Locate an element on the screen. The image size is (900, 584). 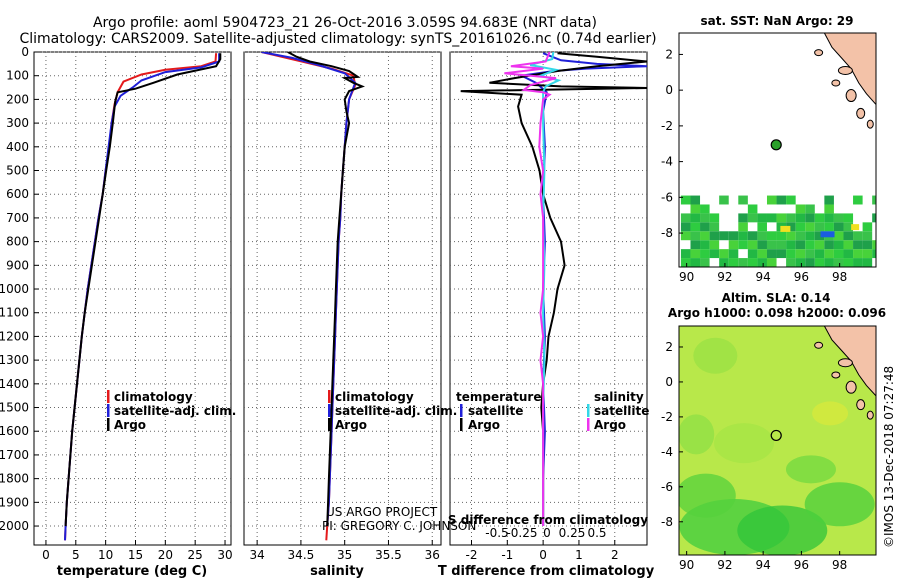
difference-x2label: S difference from climatology is located at coordinates (548, 520).